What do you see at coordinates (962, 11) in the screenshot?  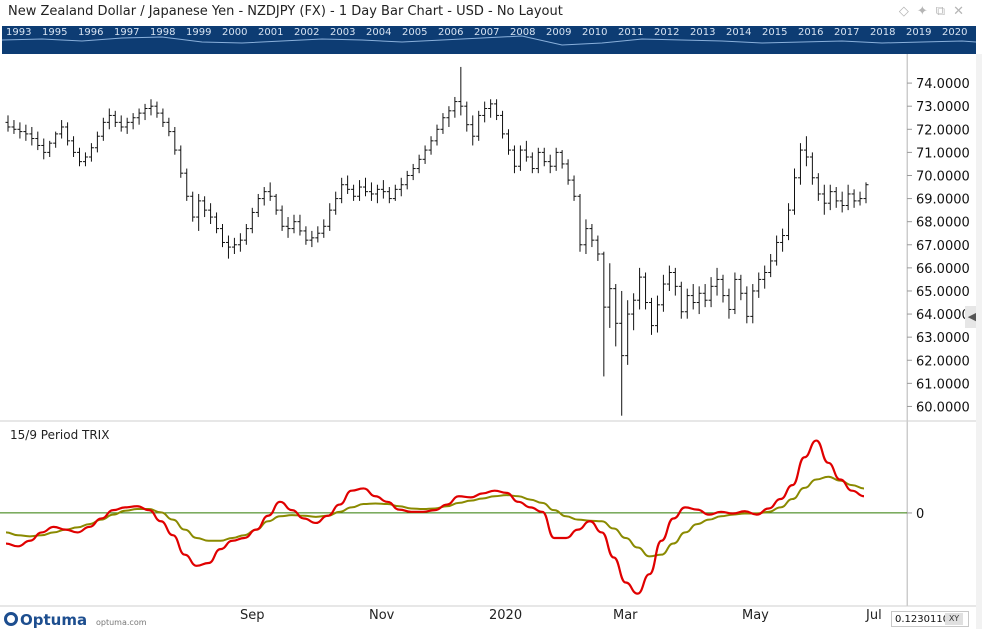 I see `close-icon: ✕` at bounding box center [962, 11].